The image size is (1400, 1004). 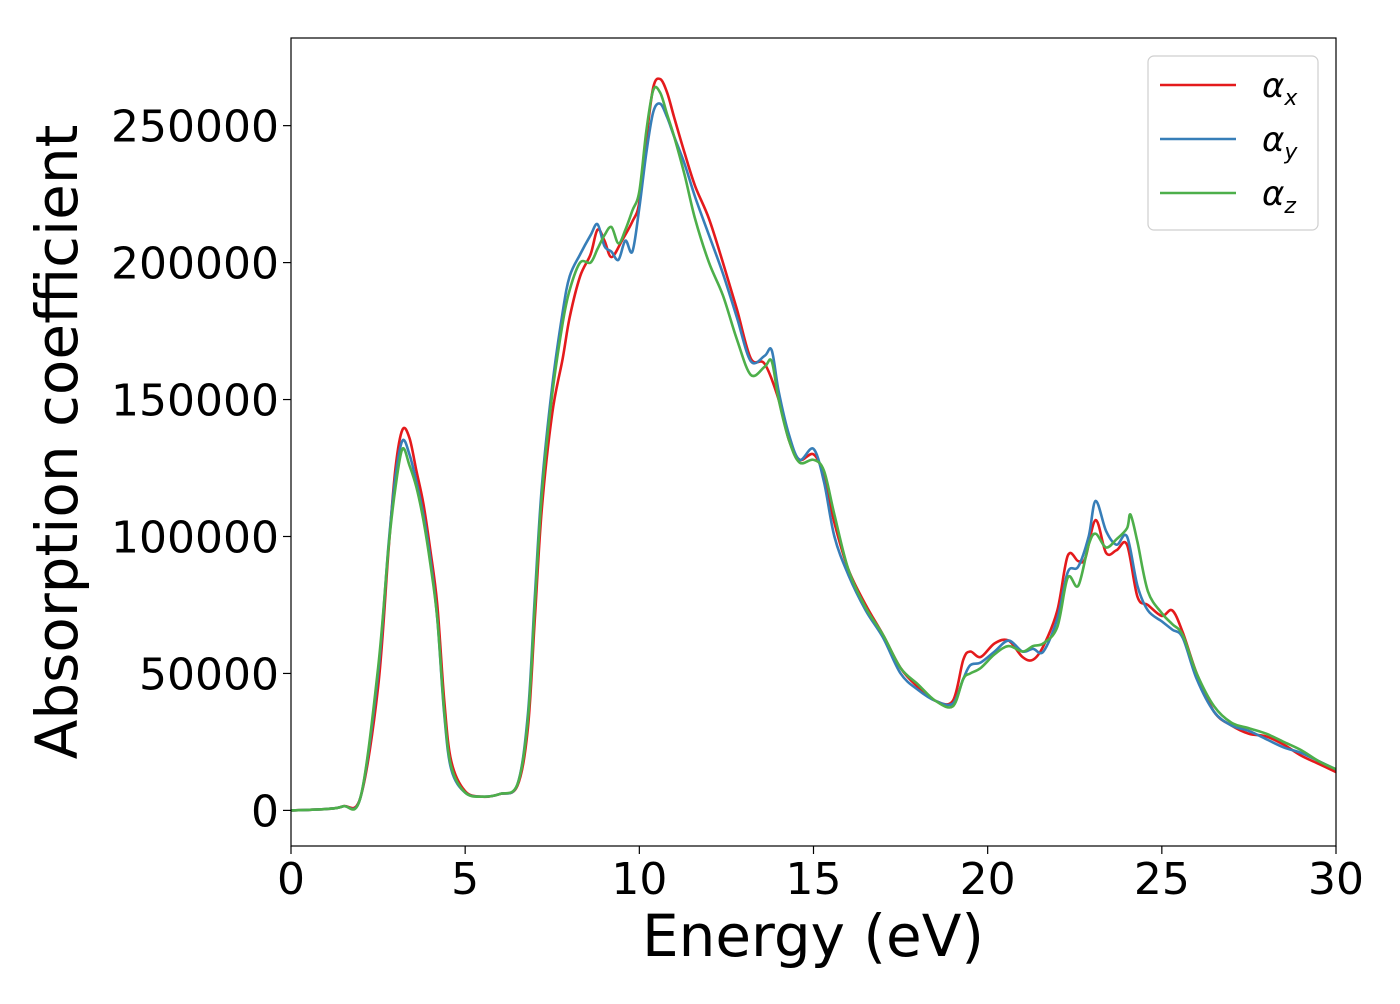 What do you see at coordinates (195, 264) in the screenshot?
I see `y-tick-label: 200000` at bounding box center [195, 264].